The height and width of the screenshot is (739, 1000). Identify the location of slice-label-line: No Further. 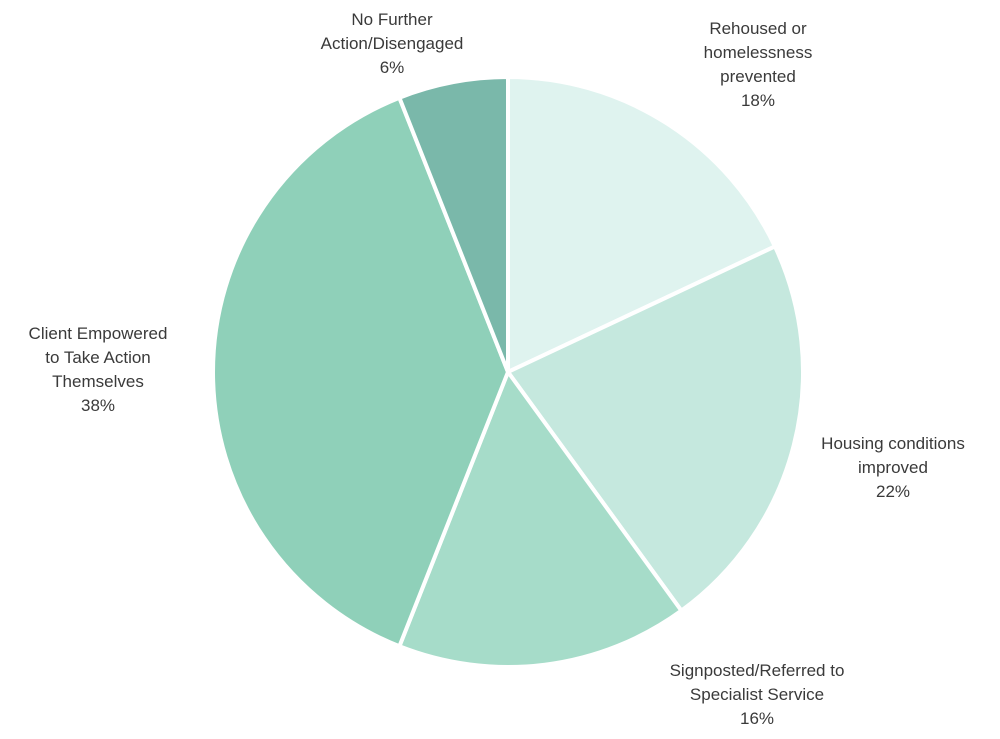
(392, 19).